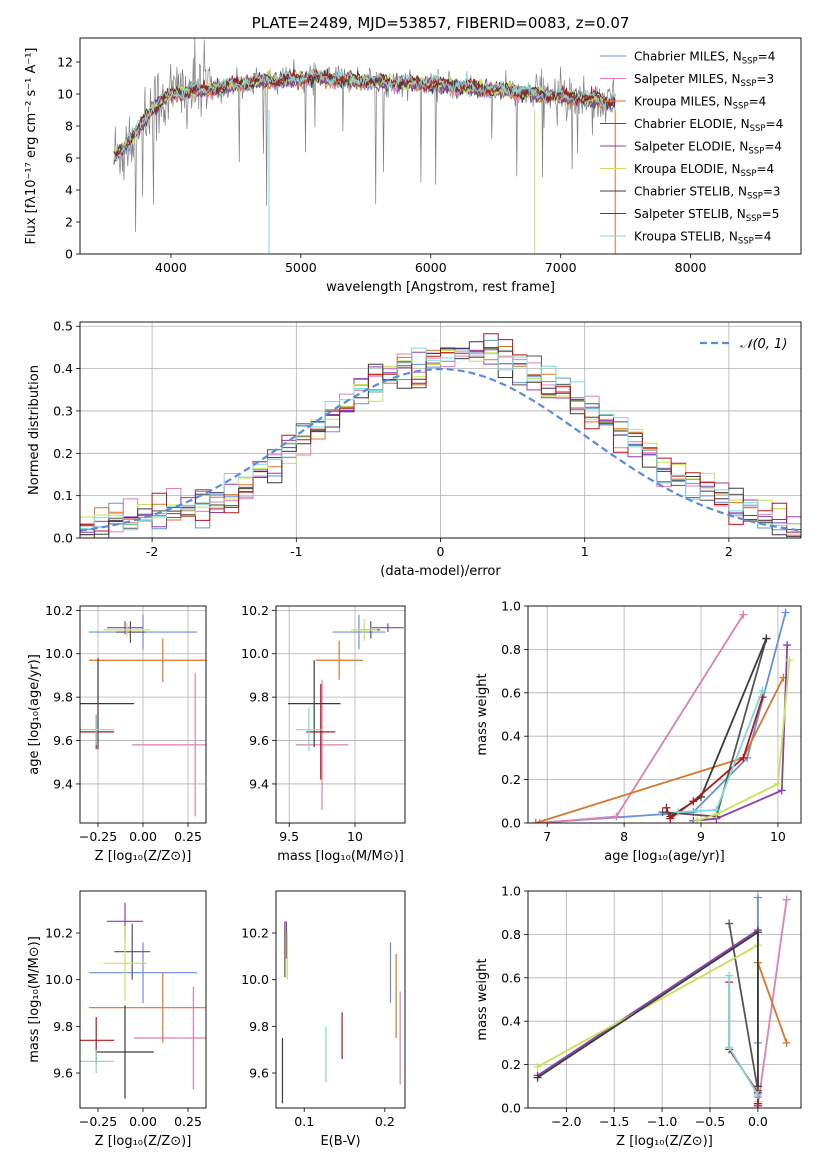  Describe the element at coordinates (708, 148) in the screenshot. I see `legend-label: Salpeter ELODIE, NSSP=4` at that location.